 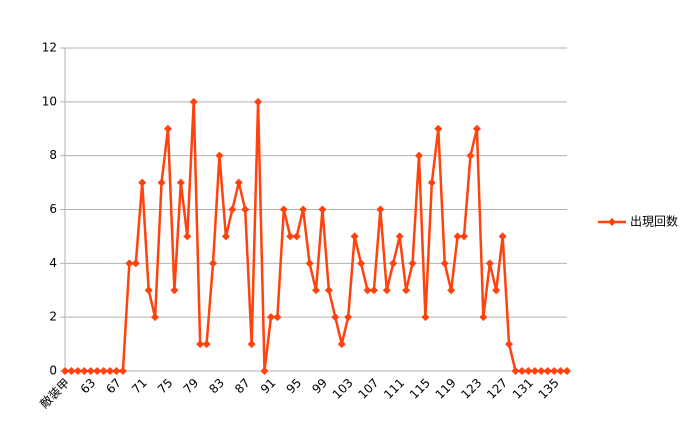 I want to click on x-tick-label: 79, so click(x=191, y=386).